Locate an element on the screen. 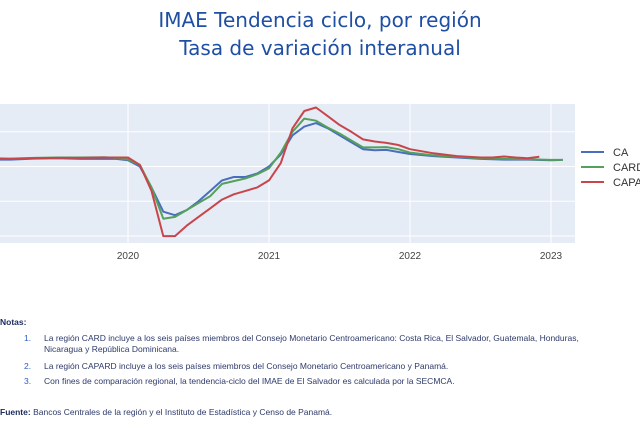 Image resolution: width=640 pixels, height=424 pixels. x-tick-label: 2022 is located at coordinates (410, 256).